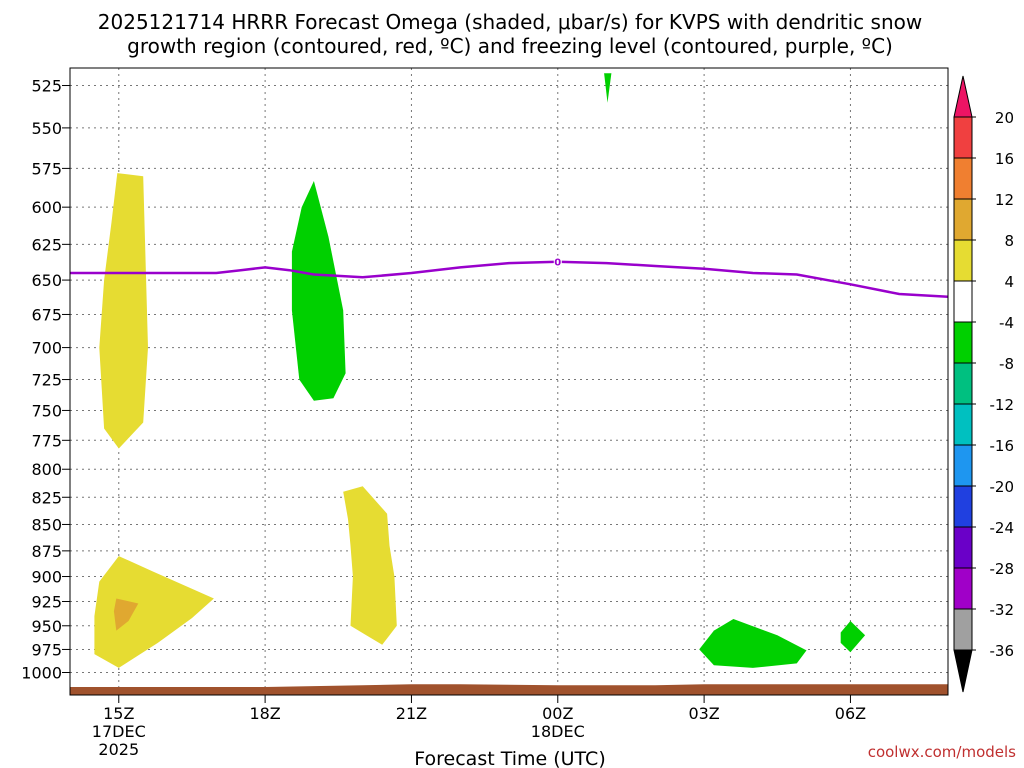 The image size is (1024, 768). What do you see at coordinates (558, 731) in the screenshot?
I see `x-tick-date-label: 18DEC` at bounding box center [558, 731].